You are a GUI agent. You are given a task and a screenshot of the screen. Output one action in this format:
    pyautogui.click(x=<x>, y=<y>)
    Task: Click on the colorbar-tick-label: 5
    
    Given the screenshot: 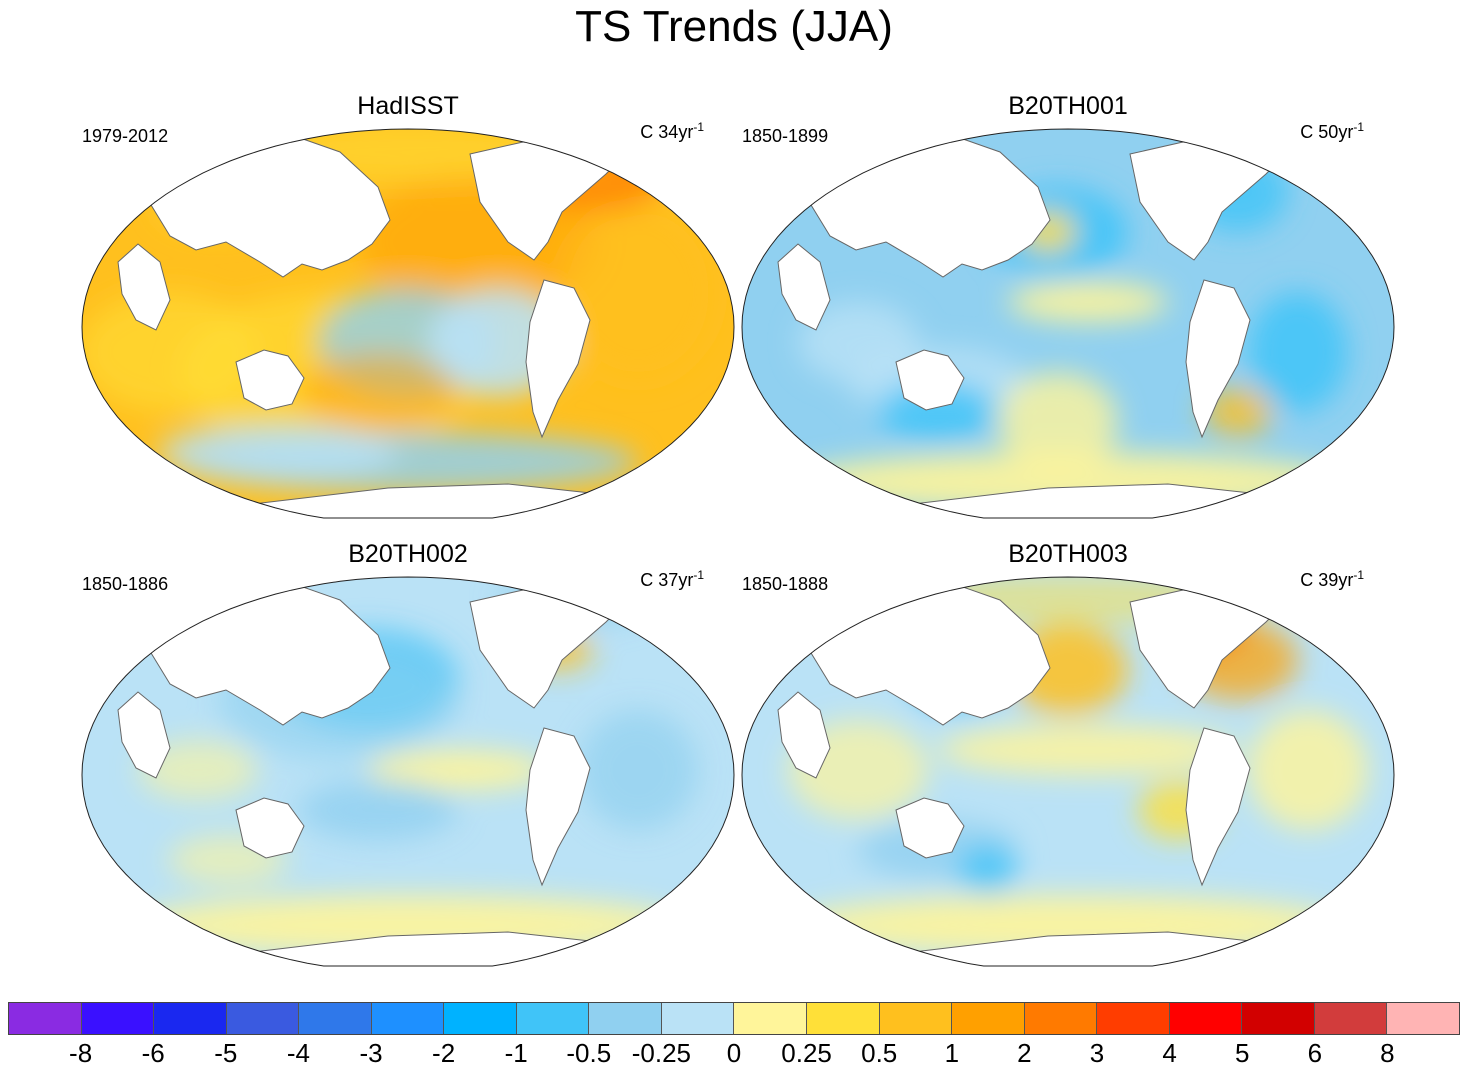 What is the action you would take?
    pyautogui.click(x=1242, y=1053)
    